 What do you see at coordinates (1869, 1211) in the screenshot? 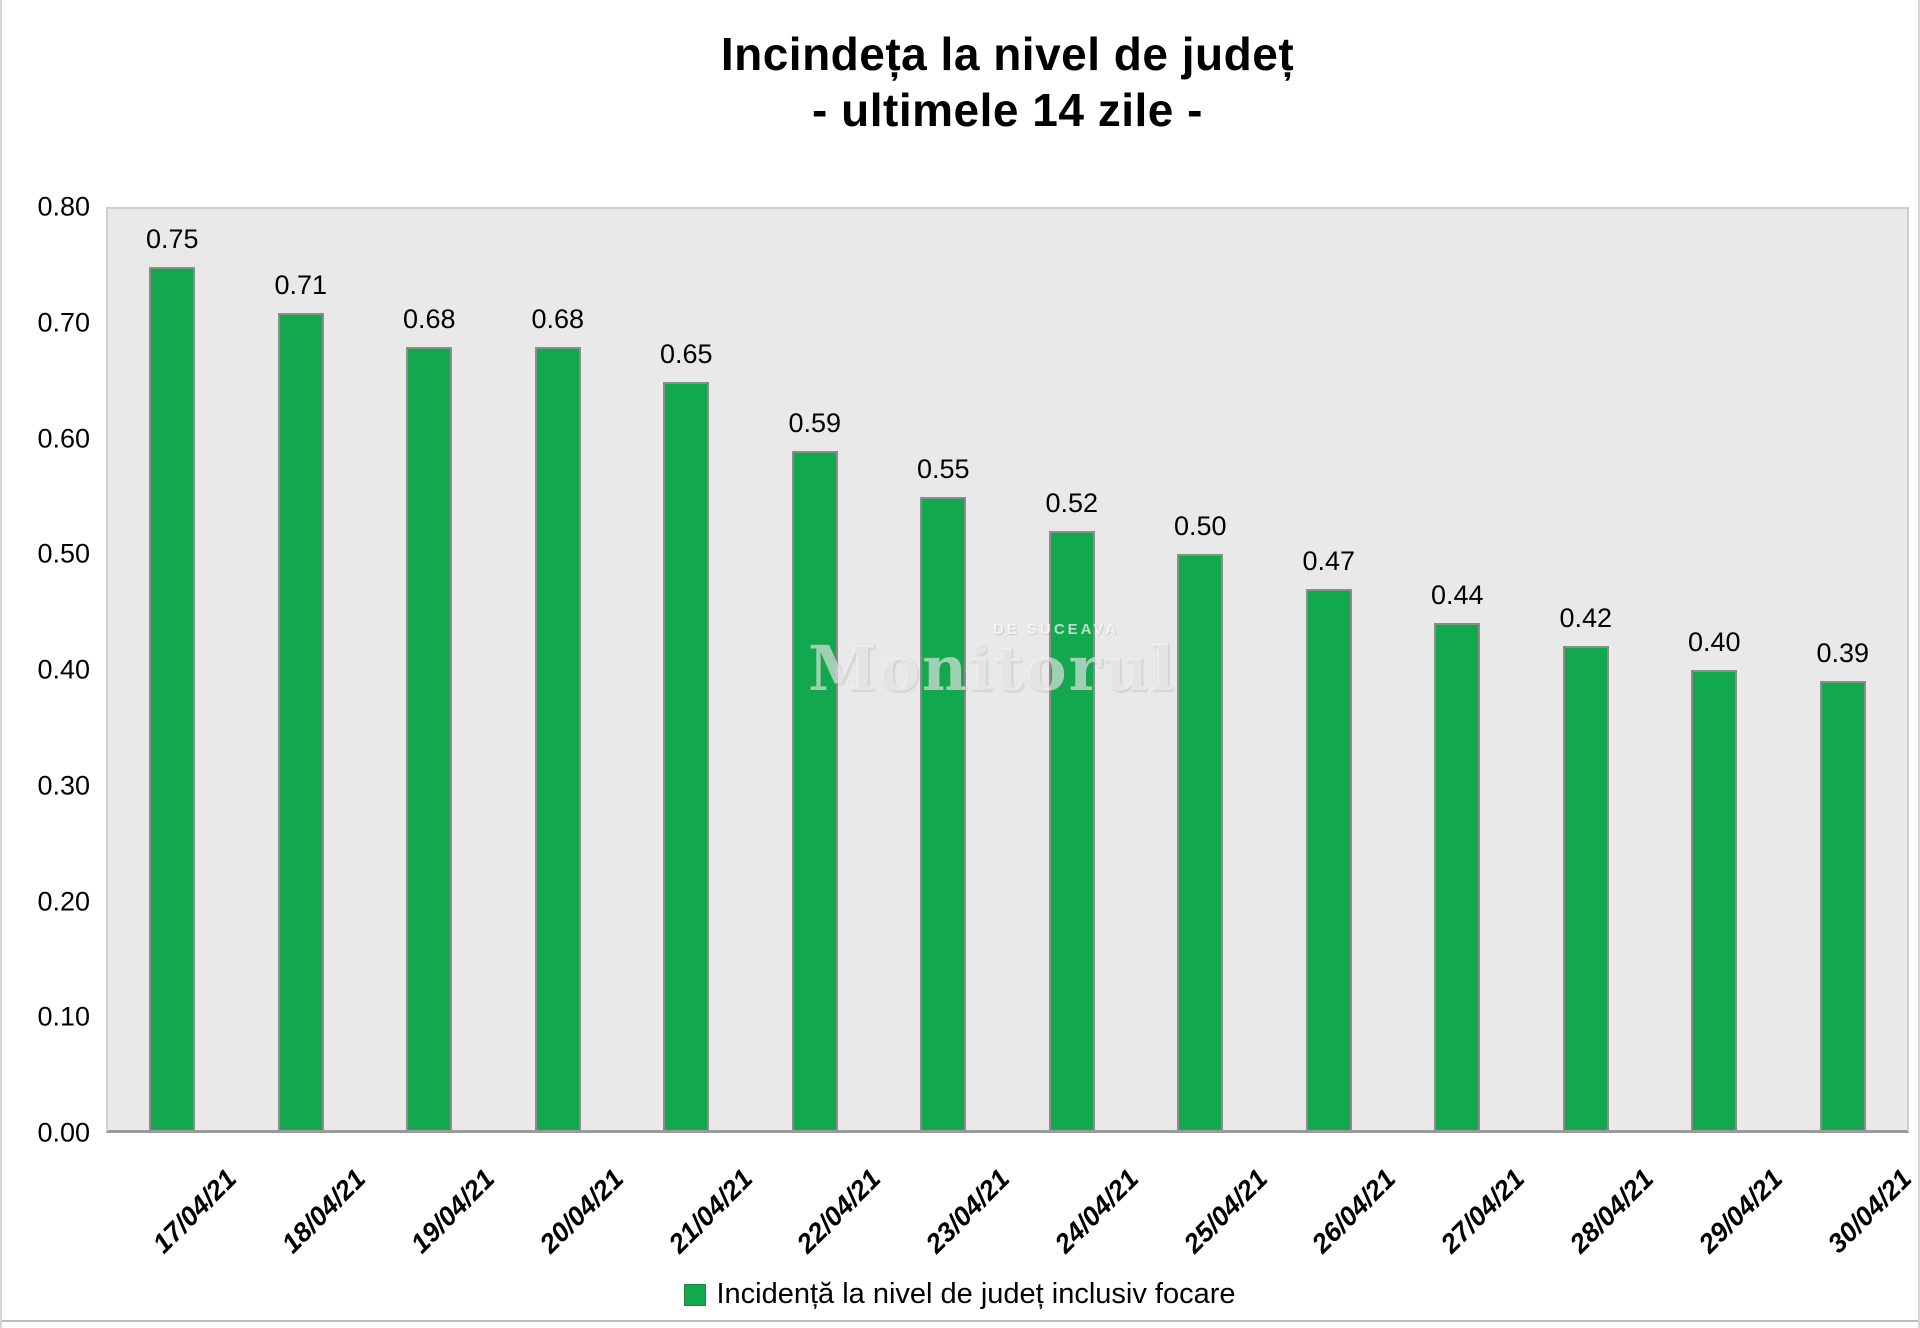
I see `x-tick-label: 30/04/21` at bounding box center [1869, 1211].